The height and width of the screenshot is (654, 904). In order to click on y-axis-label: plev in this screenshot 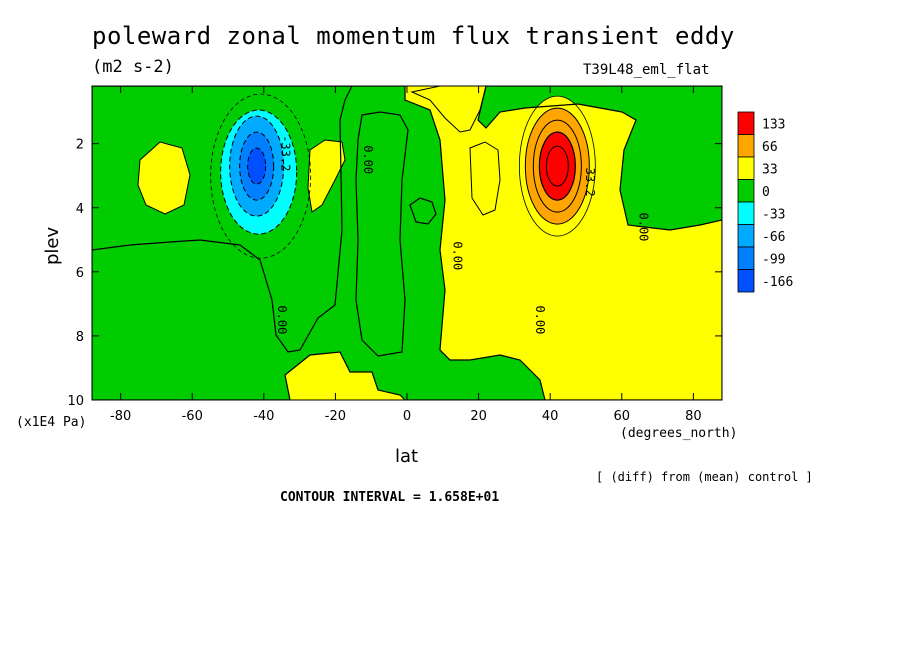, I will do `click(52, 245)`.